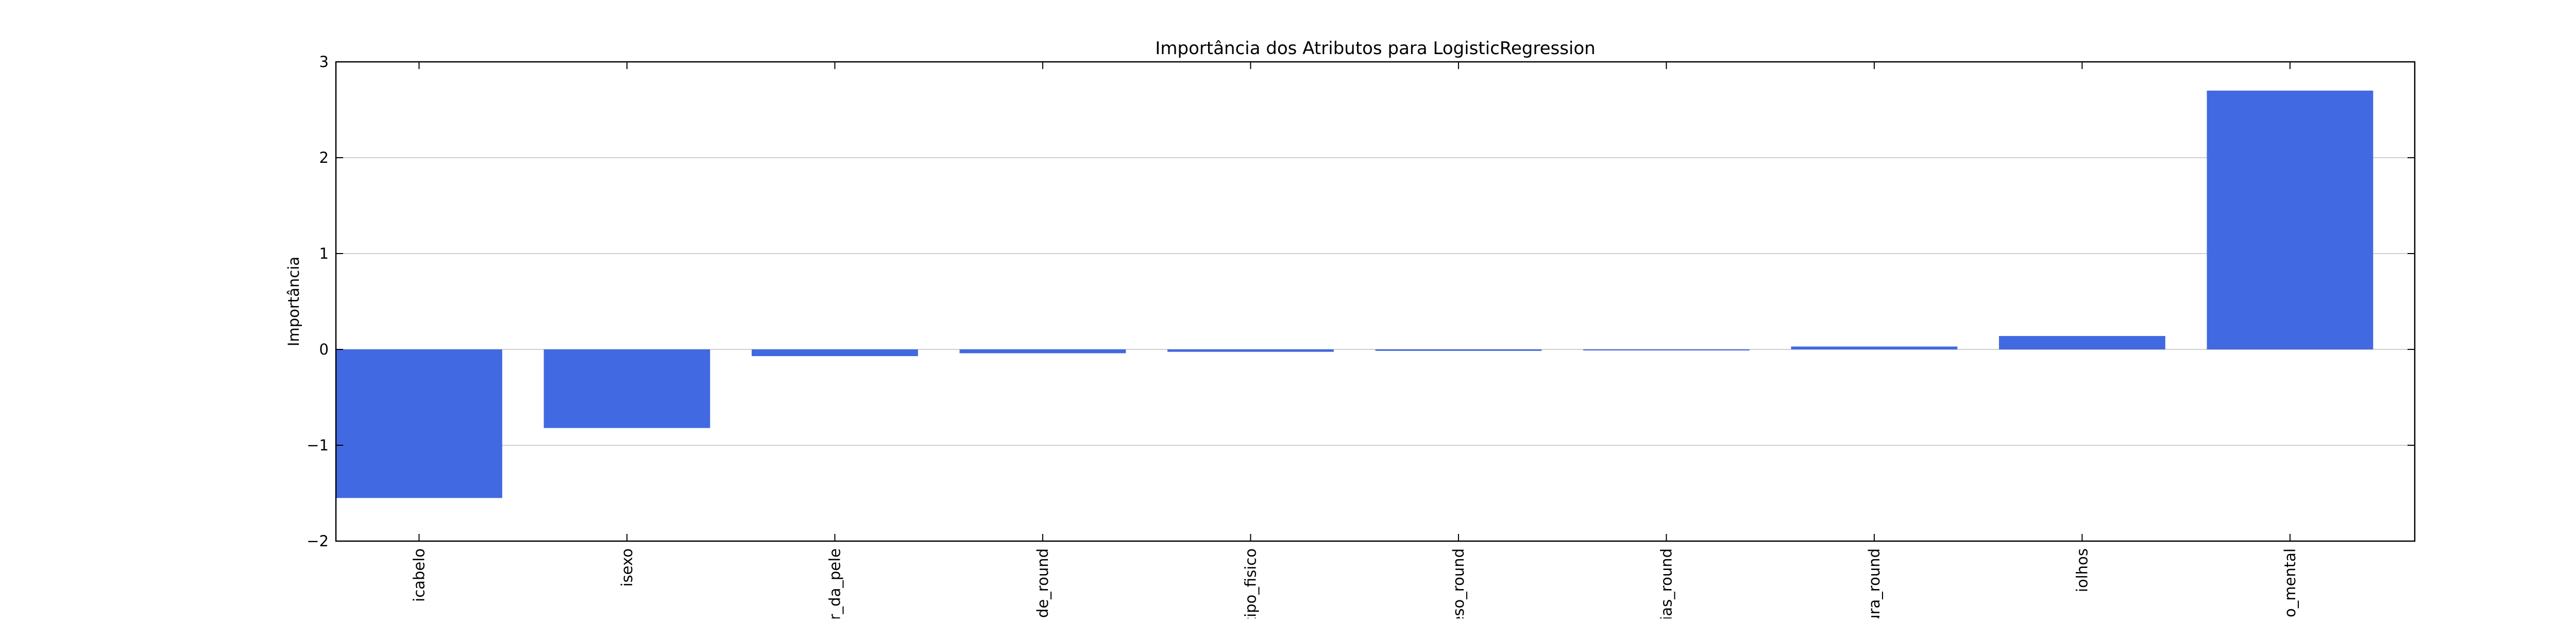  I want to click on y-tick-label: 2, so click(324, 157).